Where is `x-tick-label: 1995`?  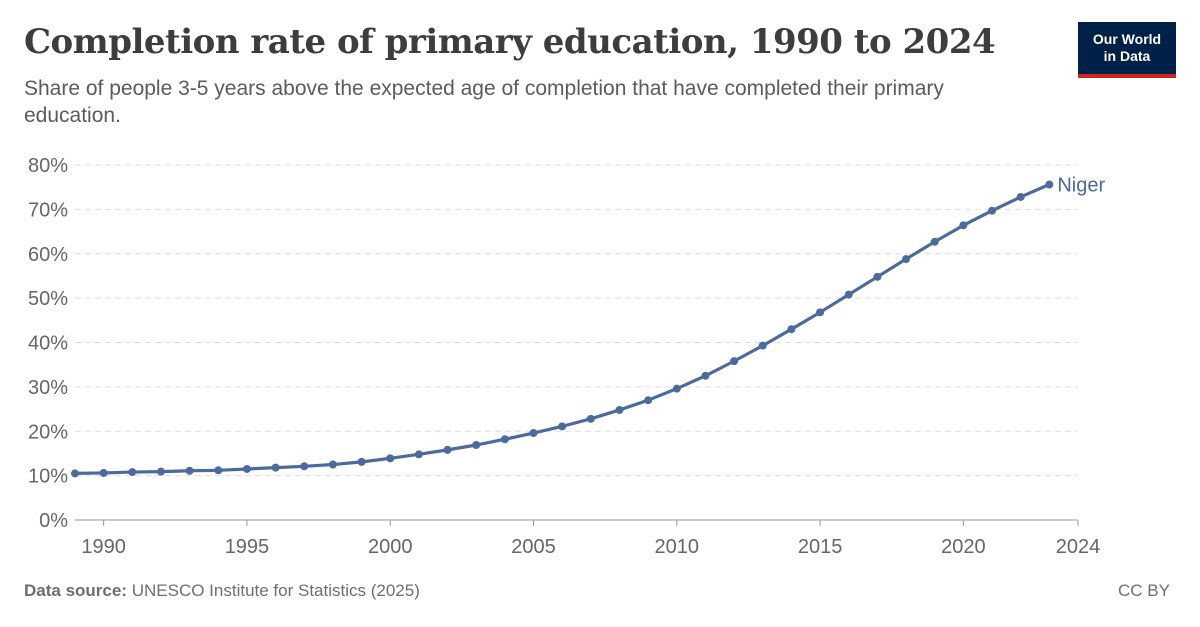 x-tick-label: 1995 is located at coordinates (247, 547).